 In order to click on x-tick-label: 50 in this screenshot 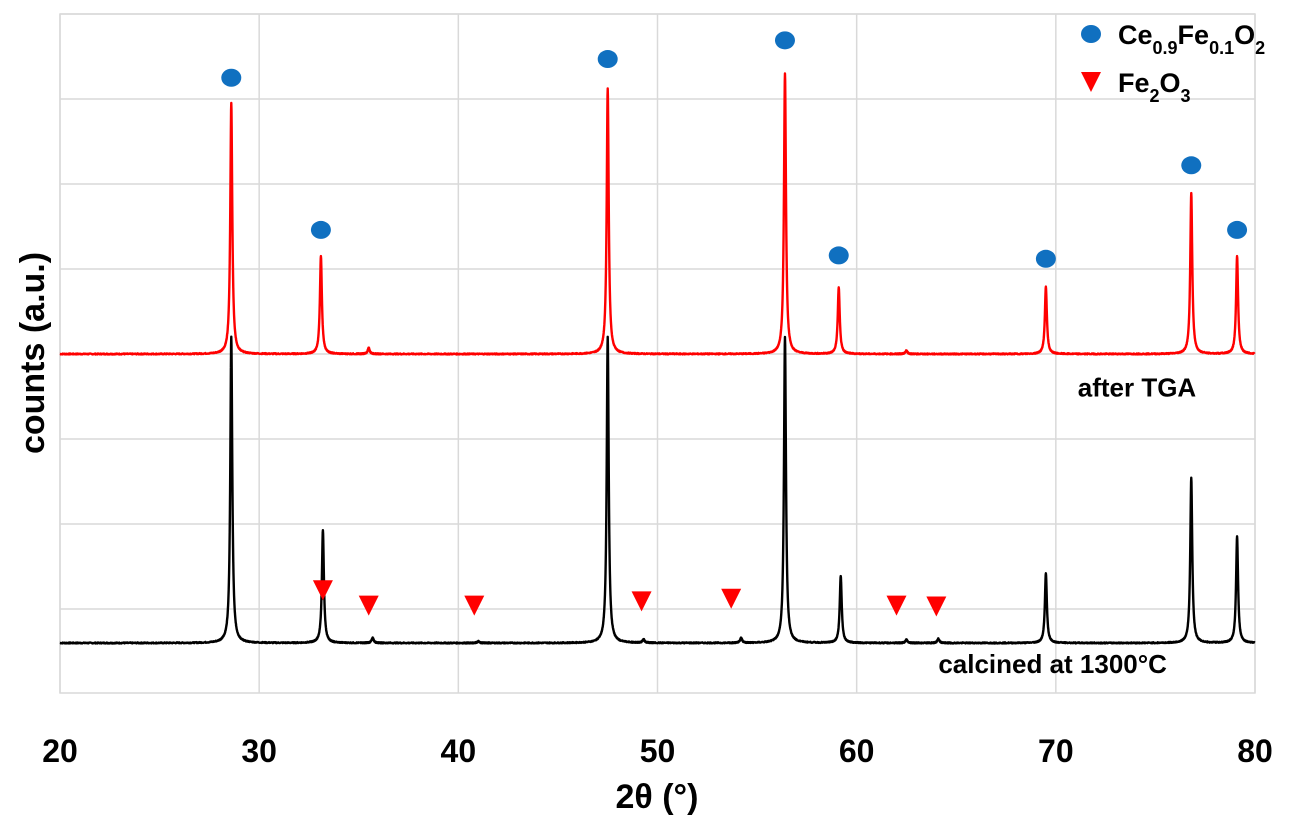, I will do `click(658, 751)`.